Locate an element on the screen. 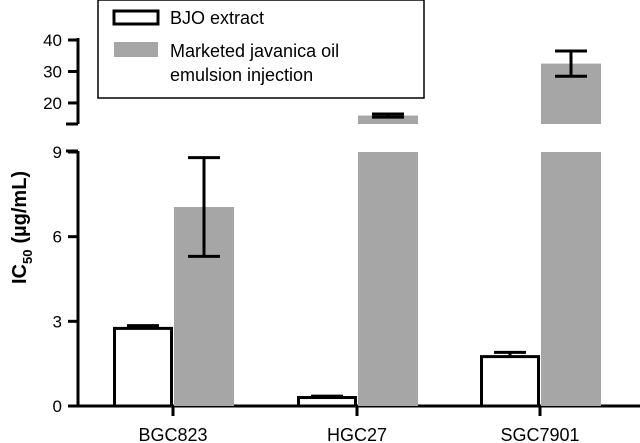  y-axis-title: IC50 (µg/mL) is located at coordinates (22, 227).